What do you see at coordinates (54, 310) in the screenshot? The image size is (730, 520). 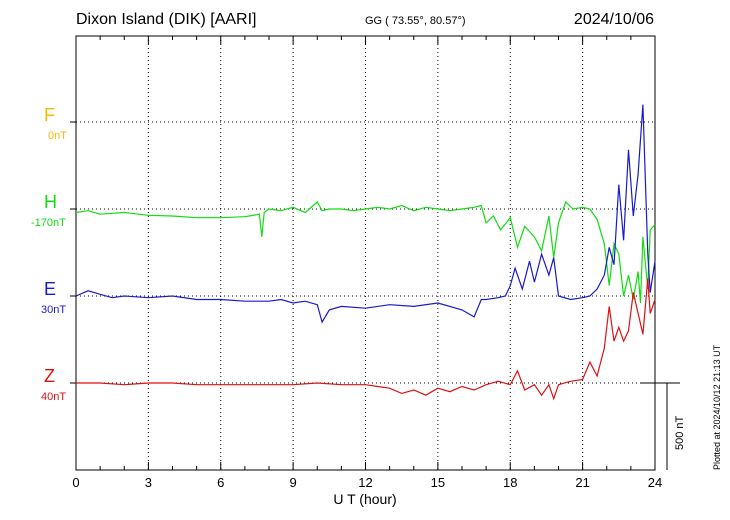 I see `component-e-baseline: 30nT` at bounding box center [54, 310].